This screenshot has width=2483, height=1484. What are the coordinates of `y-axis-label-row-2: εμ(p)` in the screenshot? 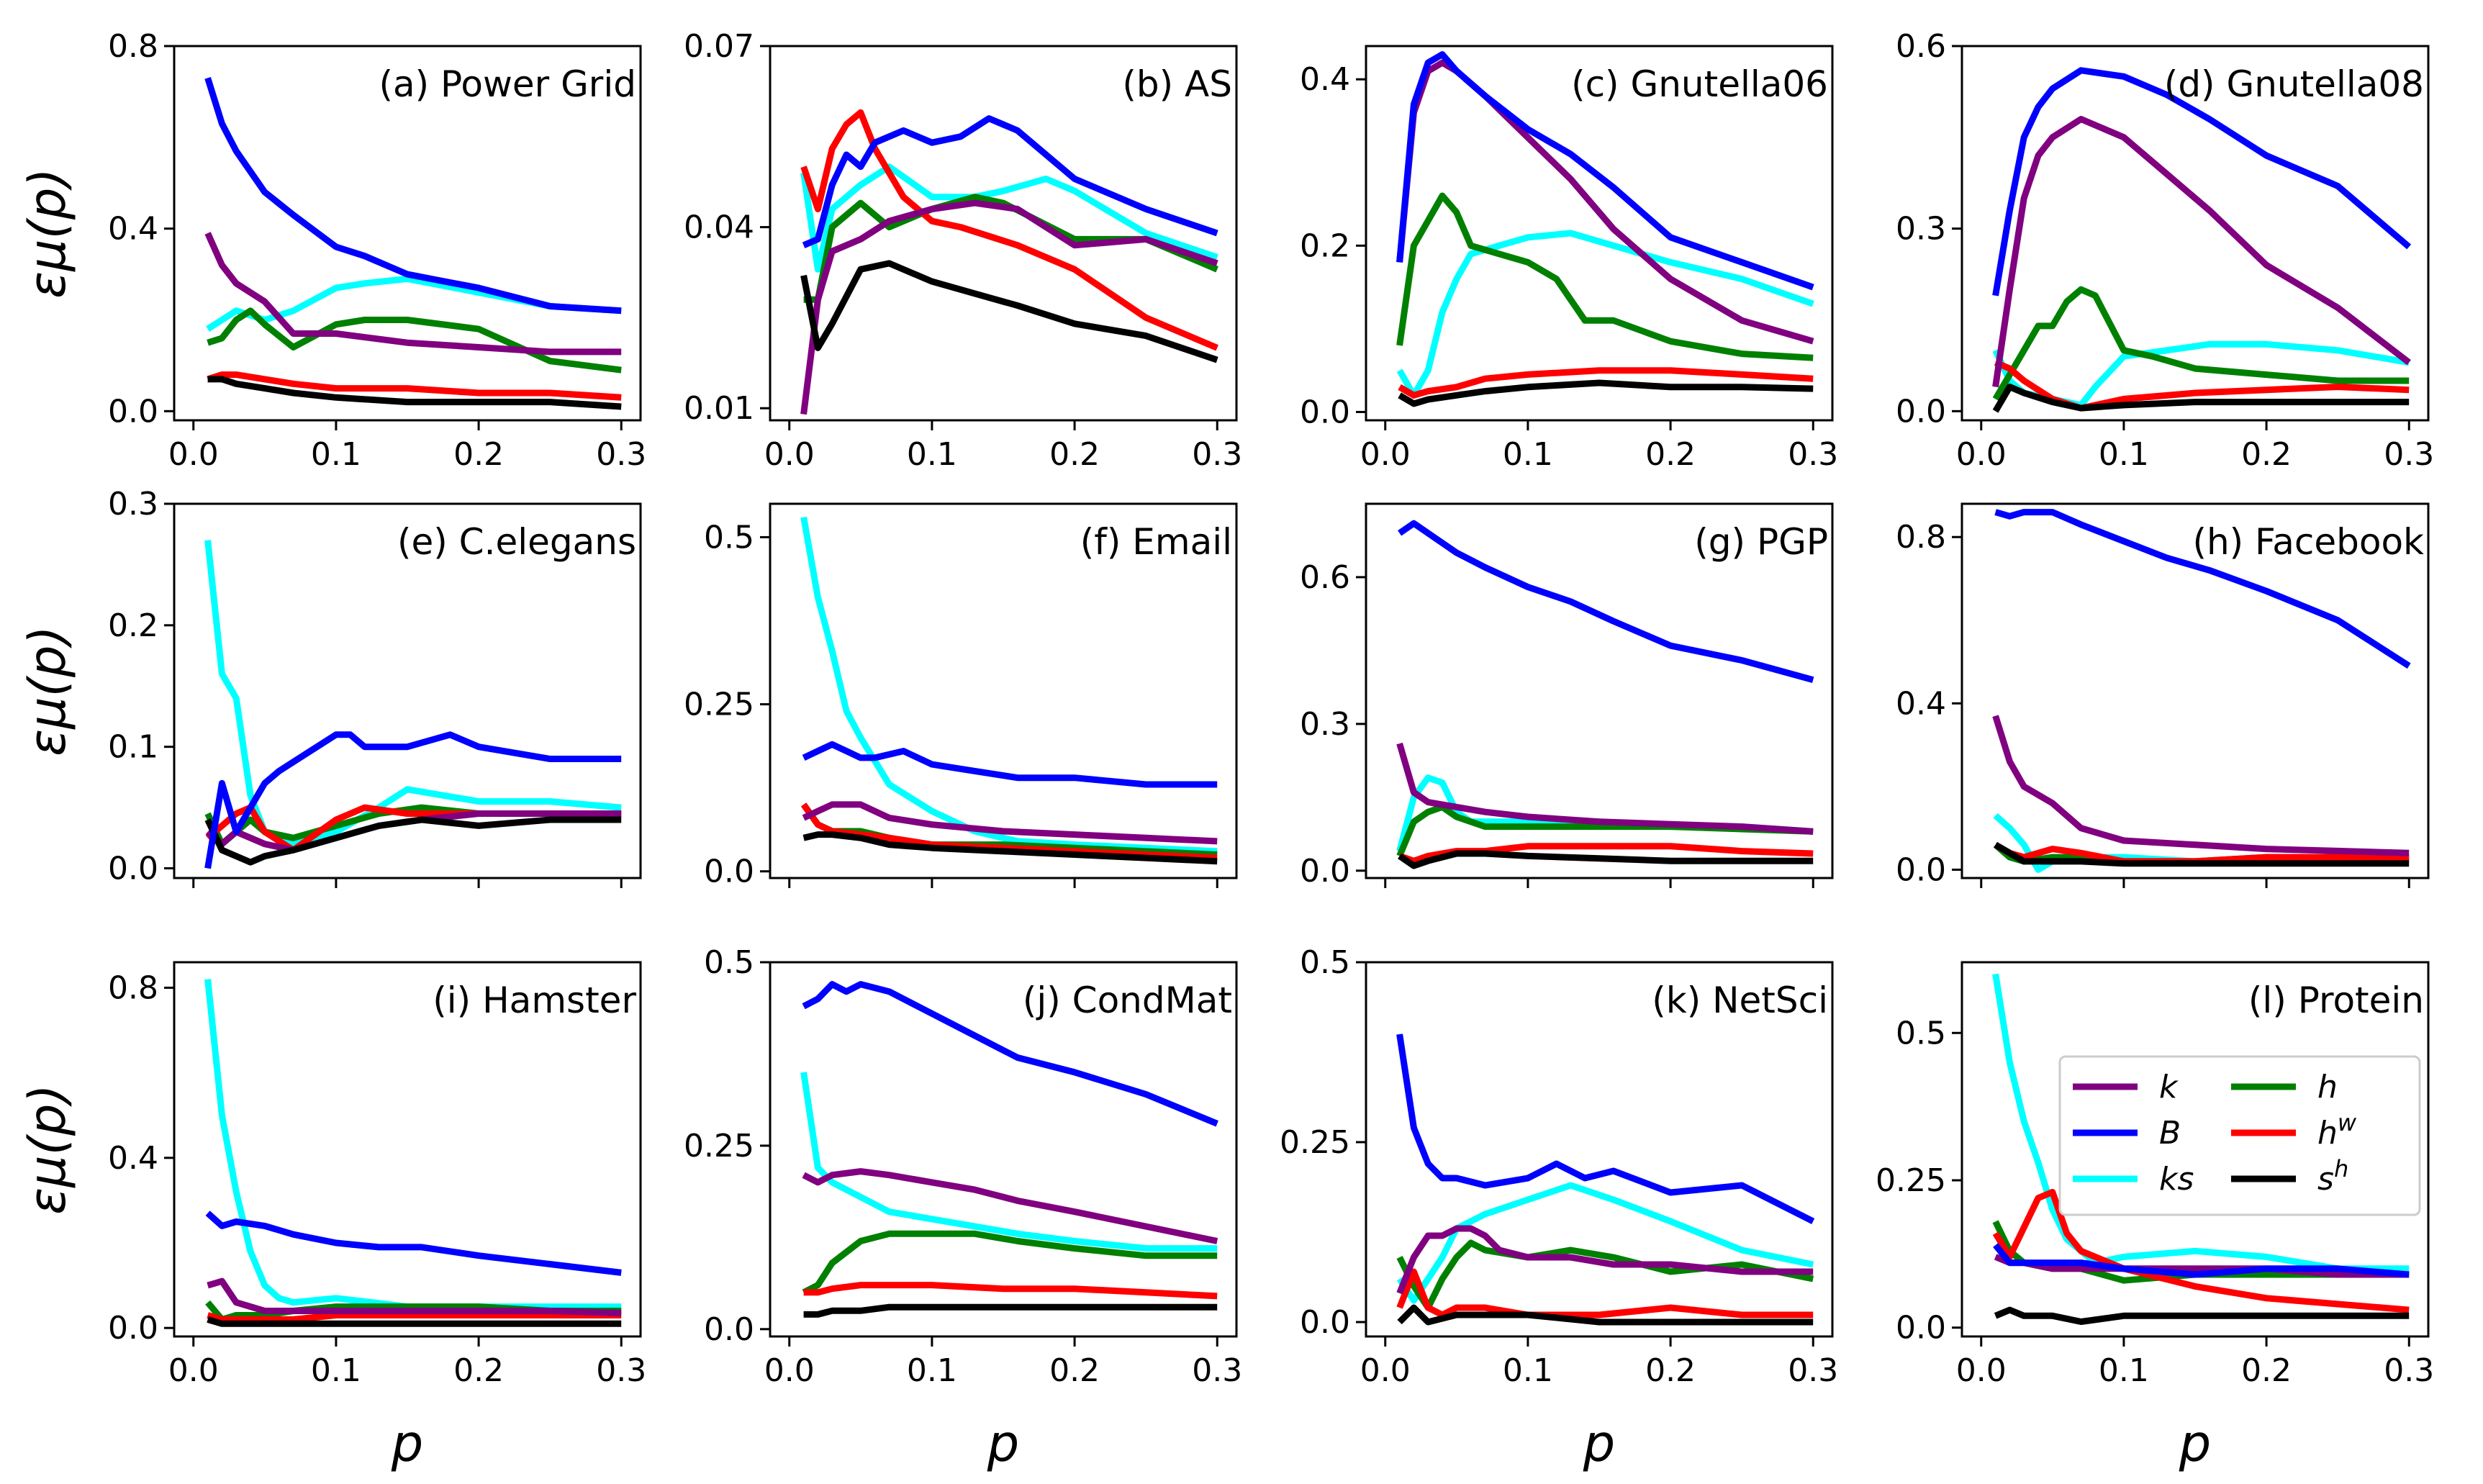 It's located at (48, 690).